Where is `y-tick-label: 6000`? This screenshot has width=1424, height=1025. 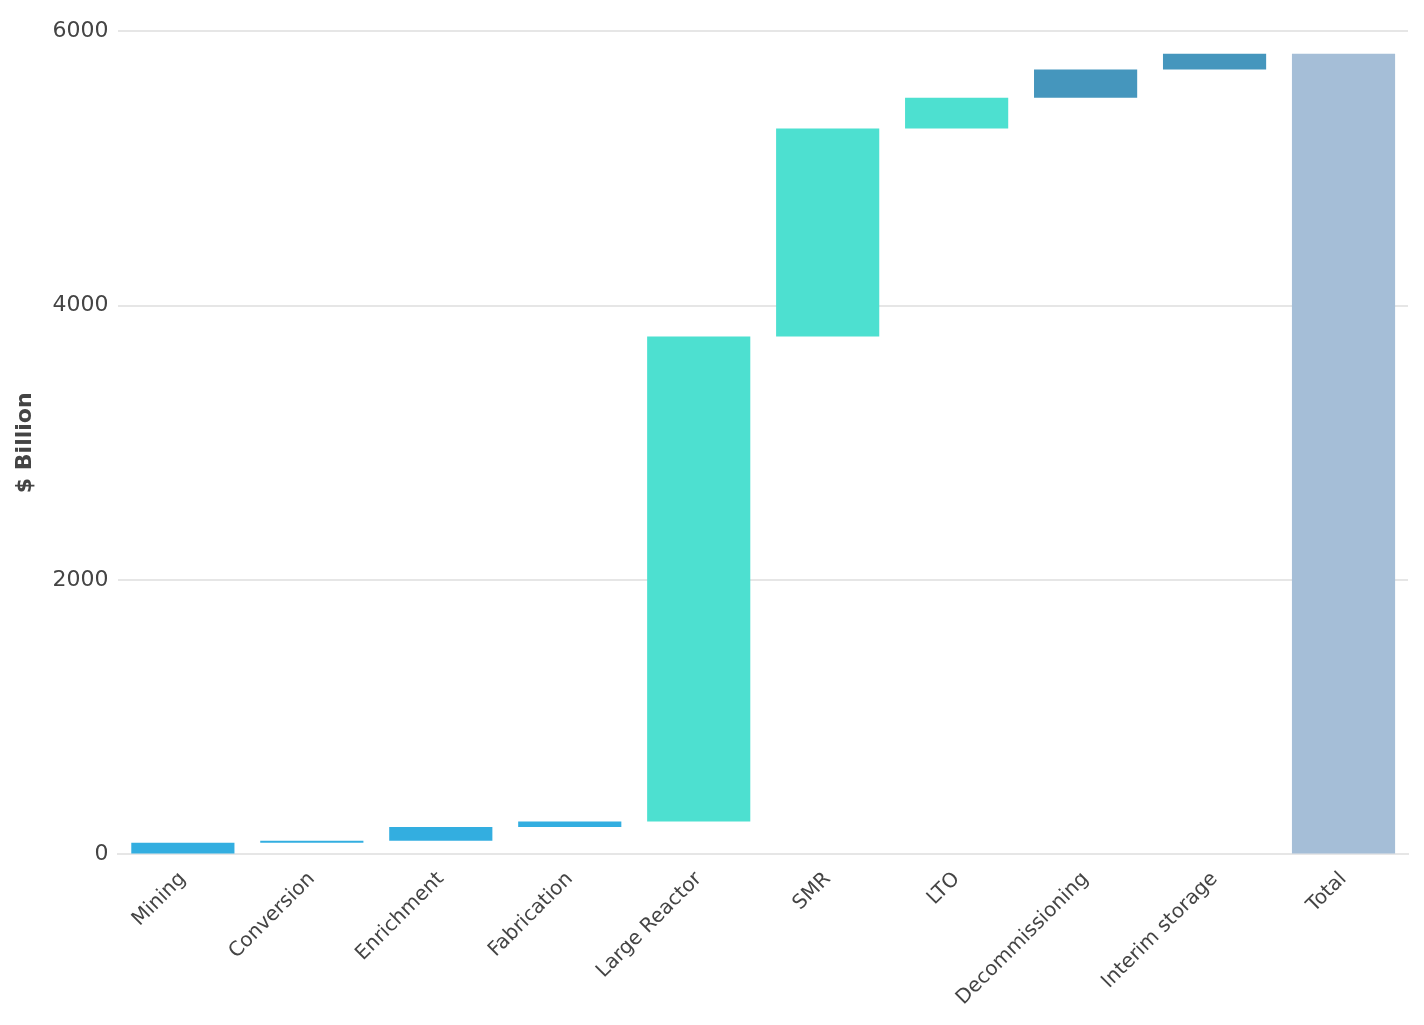 y-tick-label: 6000 is located at coordinates (80, 29).